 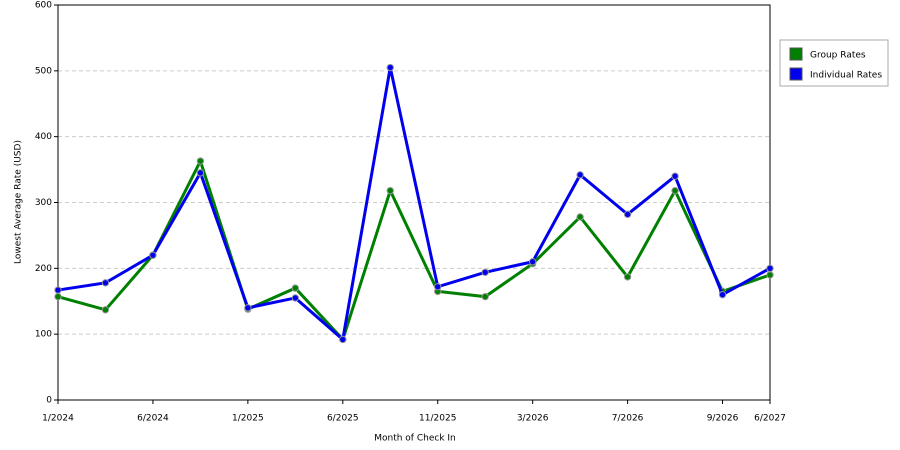 I want to click on y-tick-label: 300, so click(x=43, y=203).